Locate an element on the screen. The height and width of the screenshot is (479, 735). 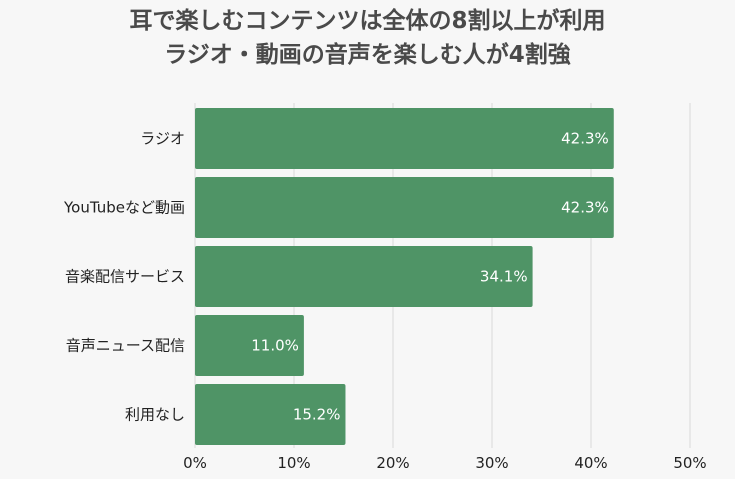
x-tick-label: 40% is located at coordinates (590, 463).